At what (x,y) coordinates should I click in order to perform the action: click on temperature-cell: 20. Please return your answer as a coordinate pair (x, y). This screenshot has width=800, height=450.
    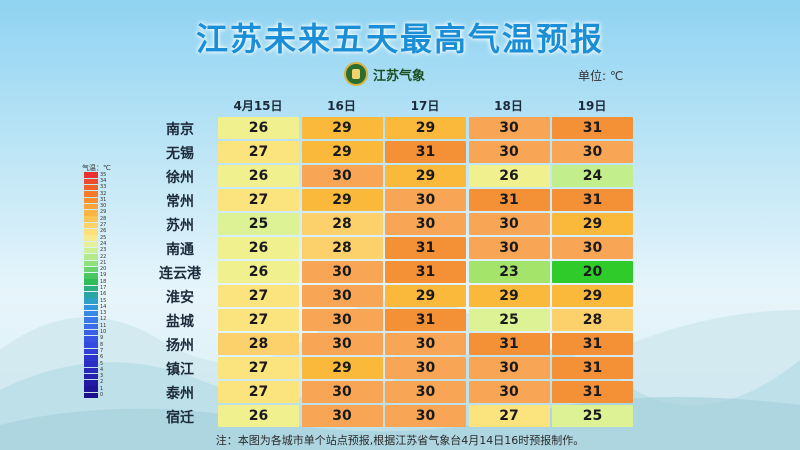
    Looking at the image, I should click on (592, 272).